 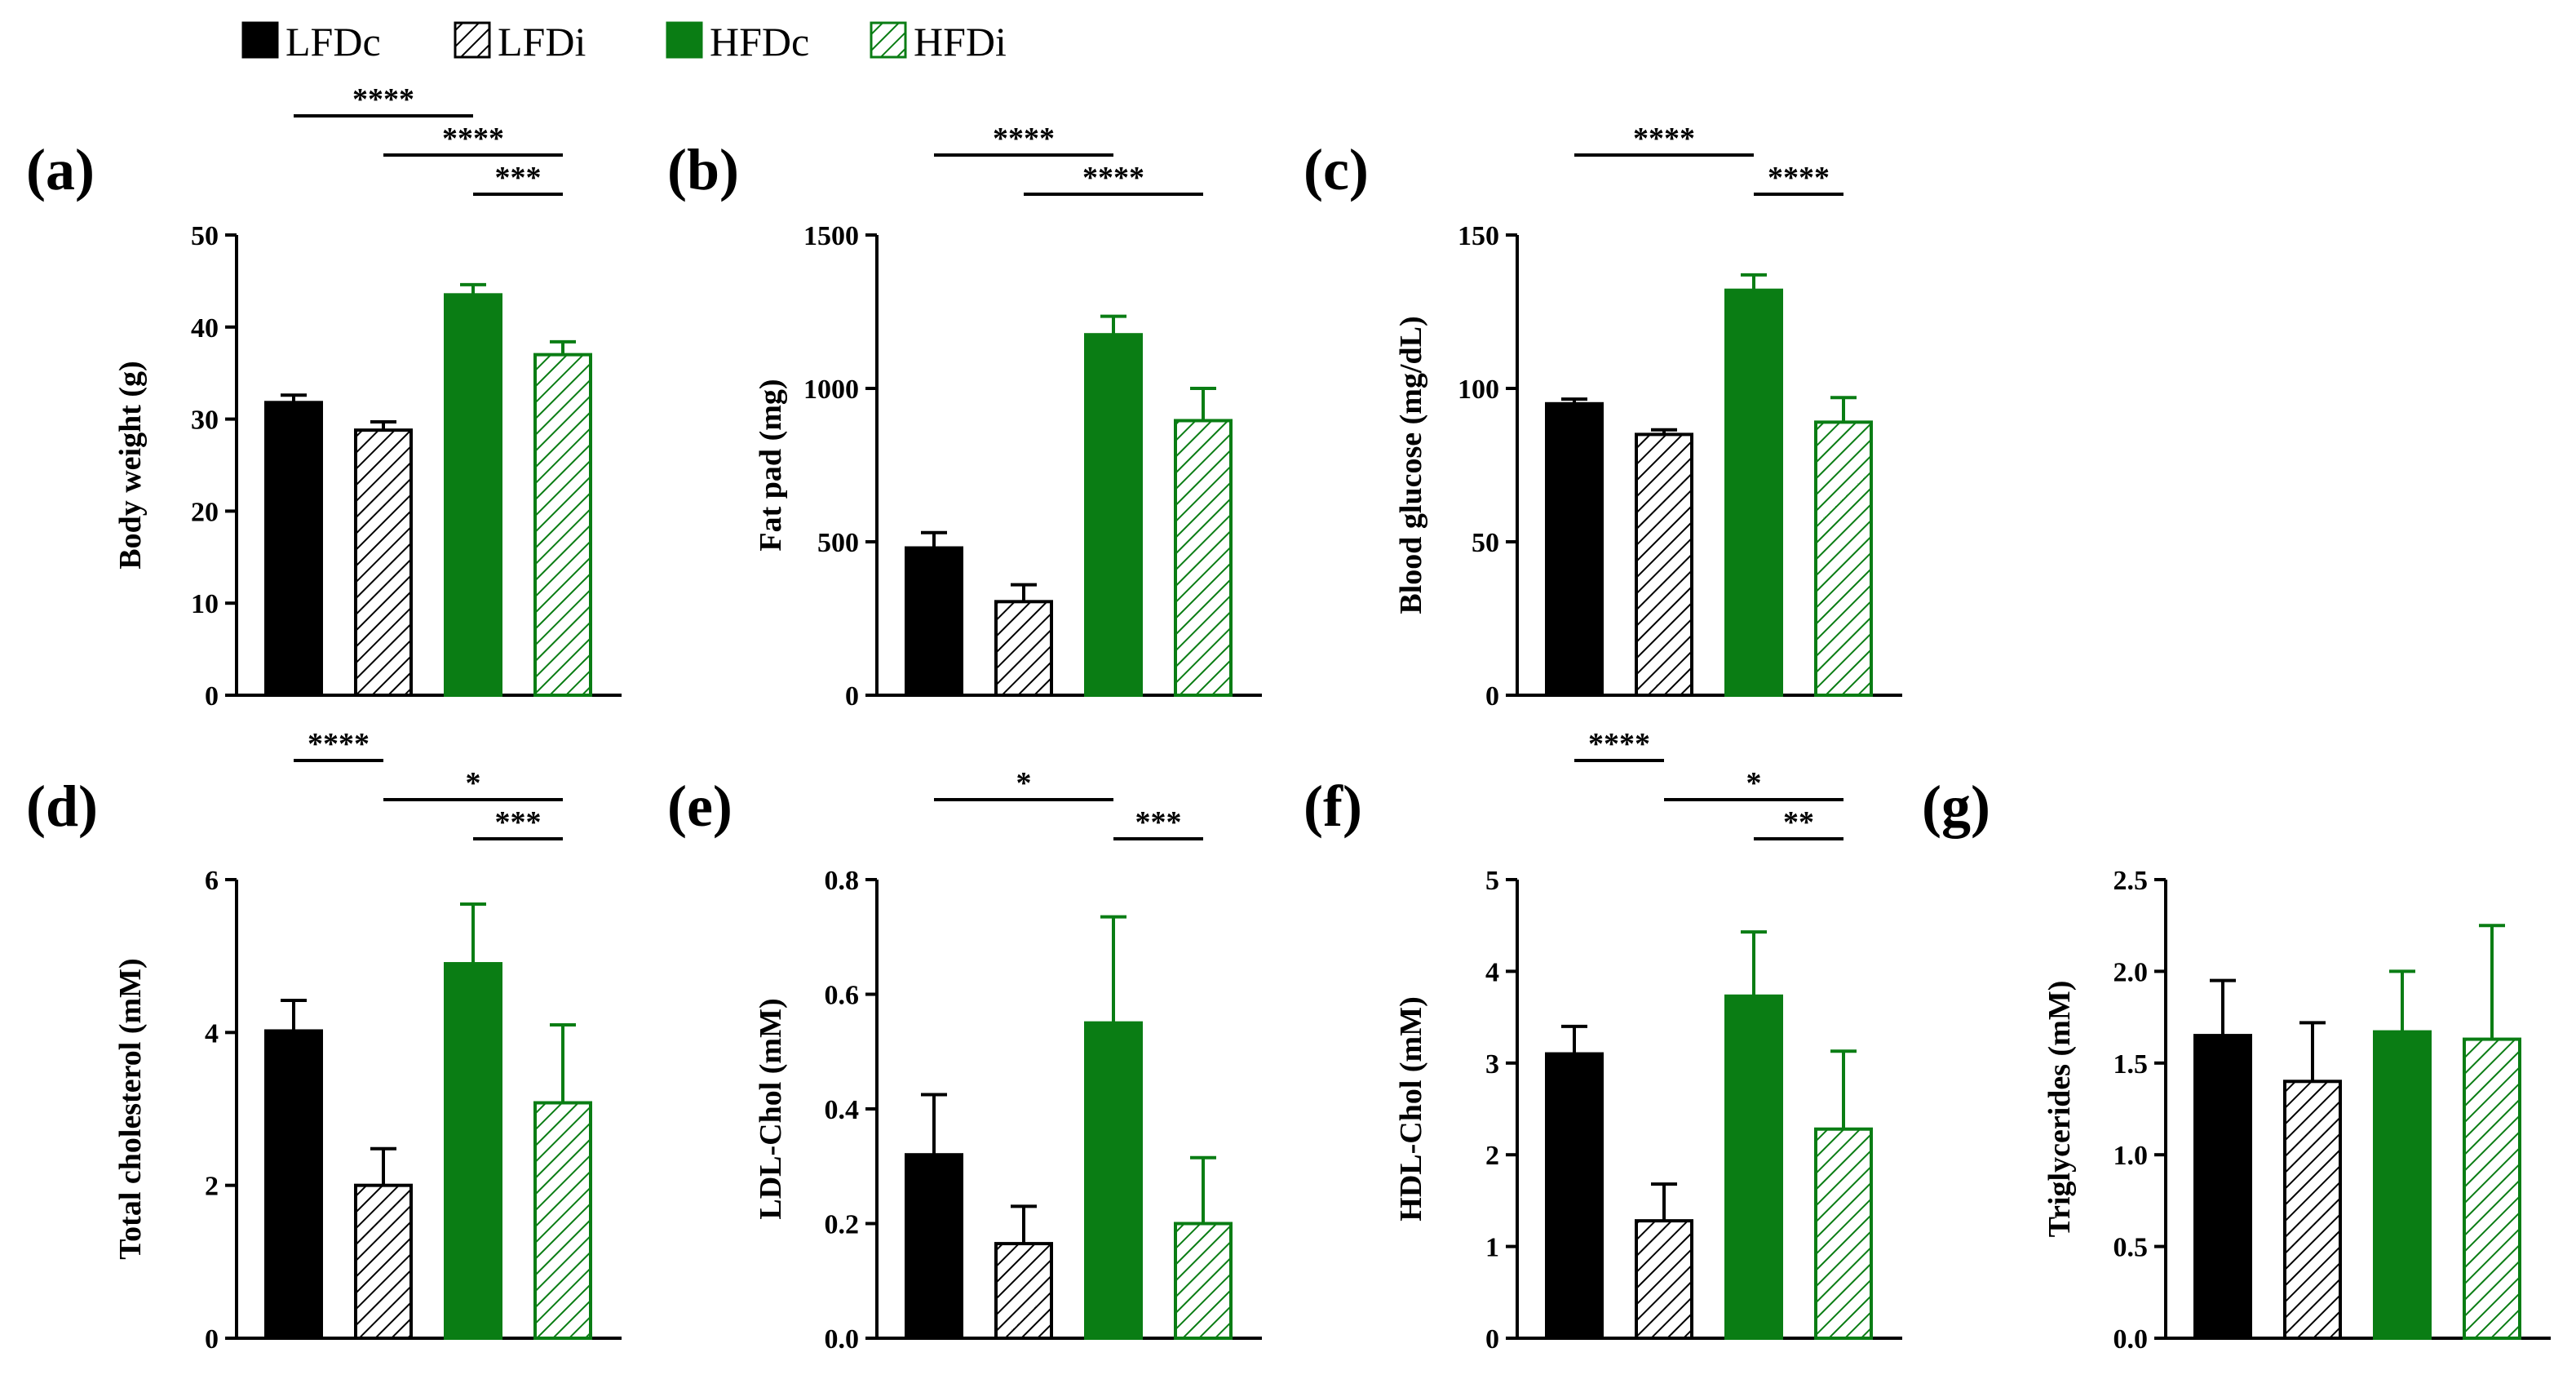 I want to click on y-axis-label: HDL-Chol (mM), so click(x=1411, y=1108).